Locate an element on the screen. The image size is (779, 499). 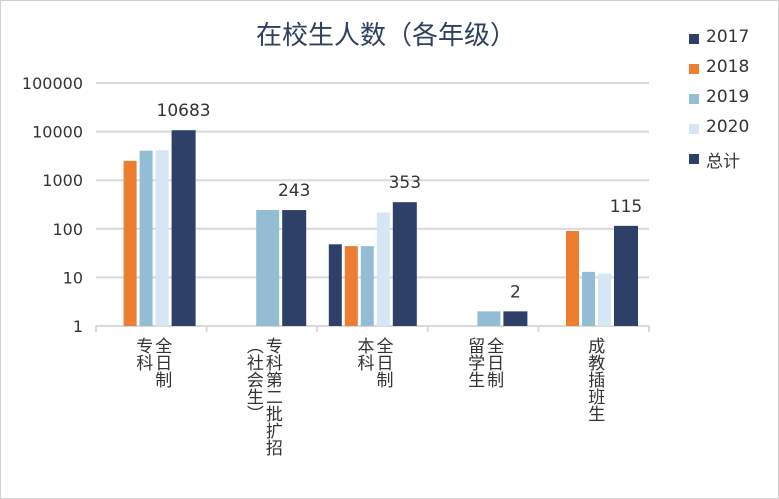
category-label: 全日制 留学生 is located at coordinates (484, 362).